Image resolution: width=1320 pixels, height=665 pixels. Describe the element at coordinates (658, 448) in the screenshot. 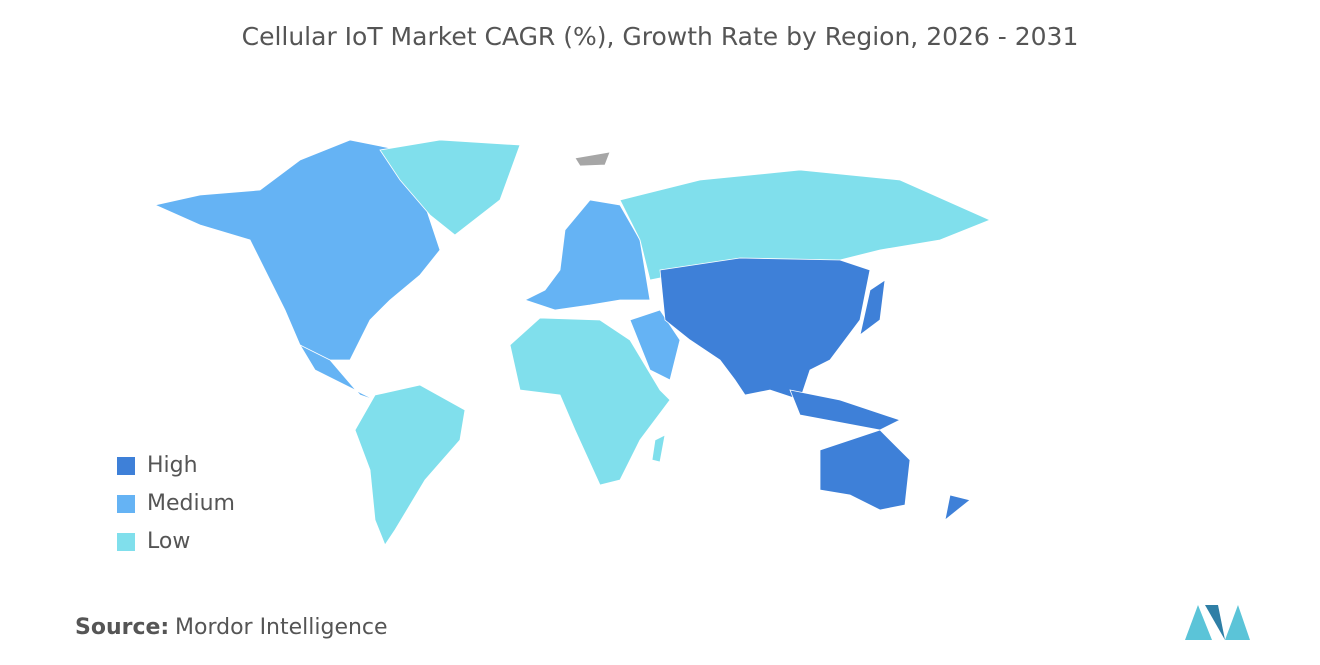

I see `madagascar` at that location.